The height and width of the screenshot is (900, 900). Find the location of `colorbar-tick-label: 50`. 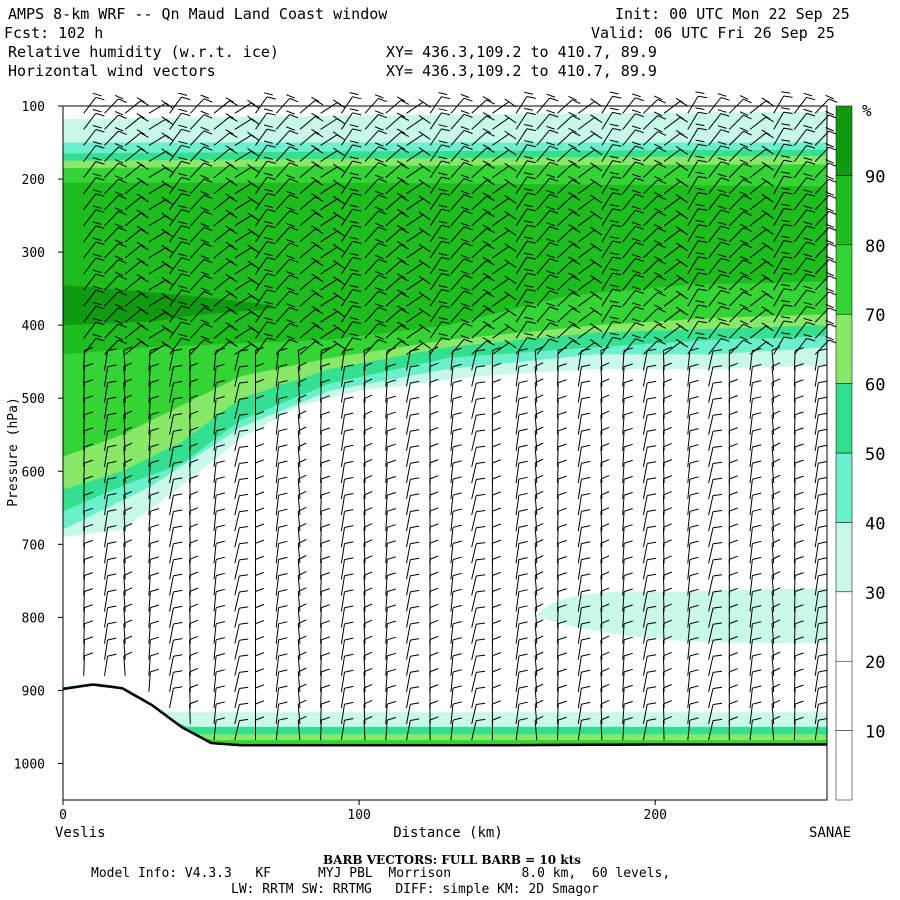

colorbar-tick-label: 50 is located at coordinates (875, 455).